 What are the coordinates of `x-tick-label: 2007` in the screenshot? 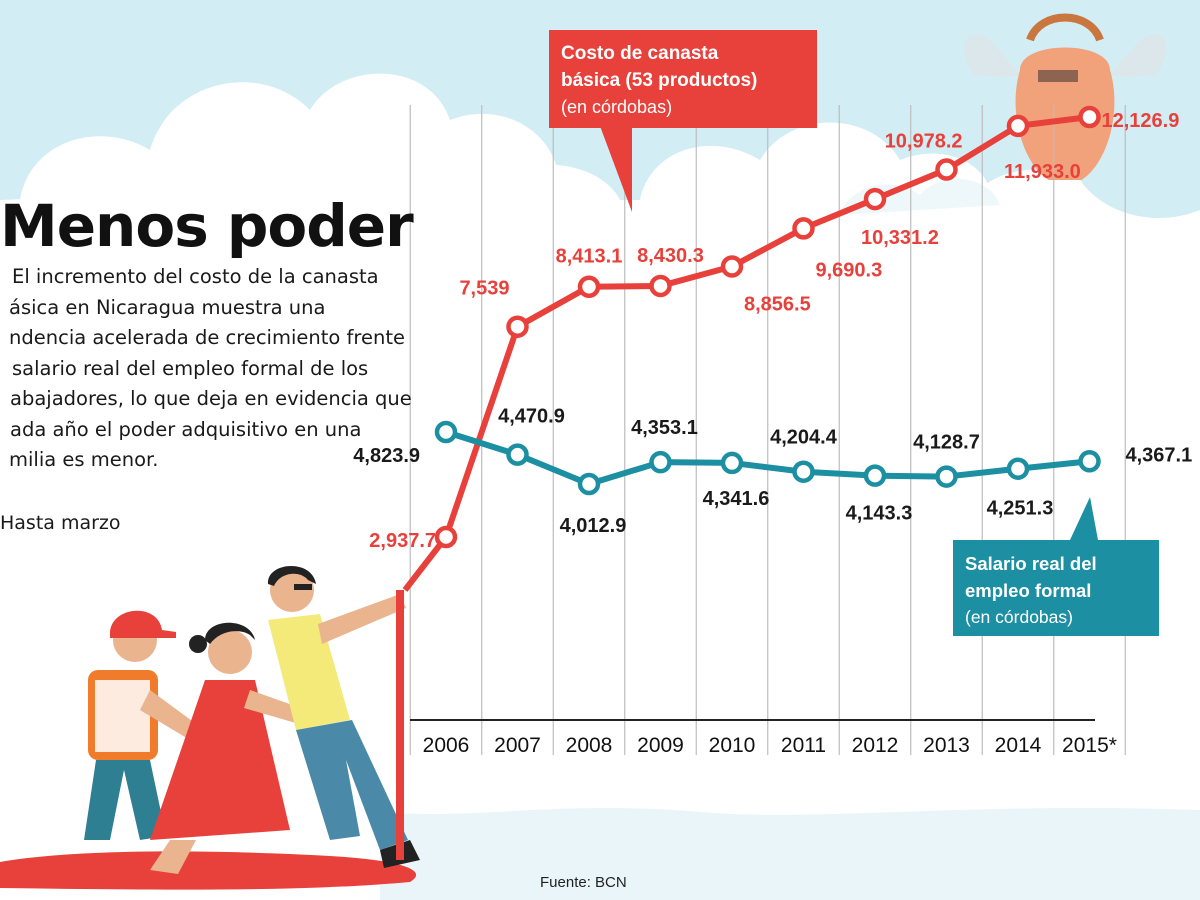 It's located at (517, 745).